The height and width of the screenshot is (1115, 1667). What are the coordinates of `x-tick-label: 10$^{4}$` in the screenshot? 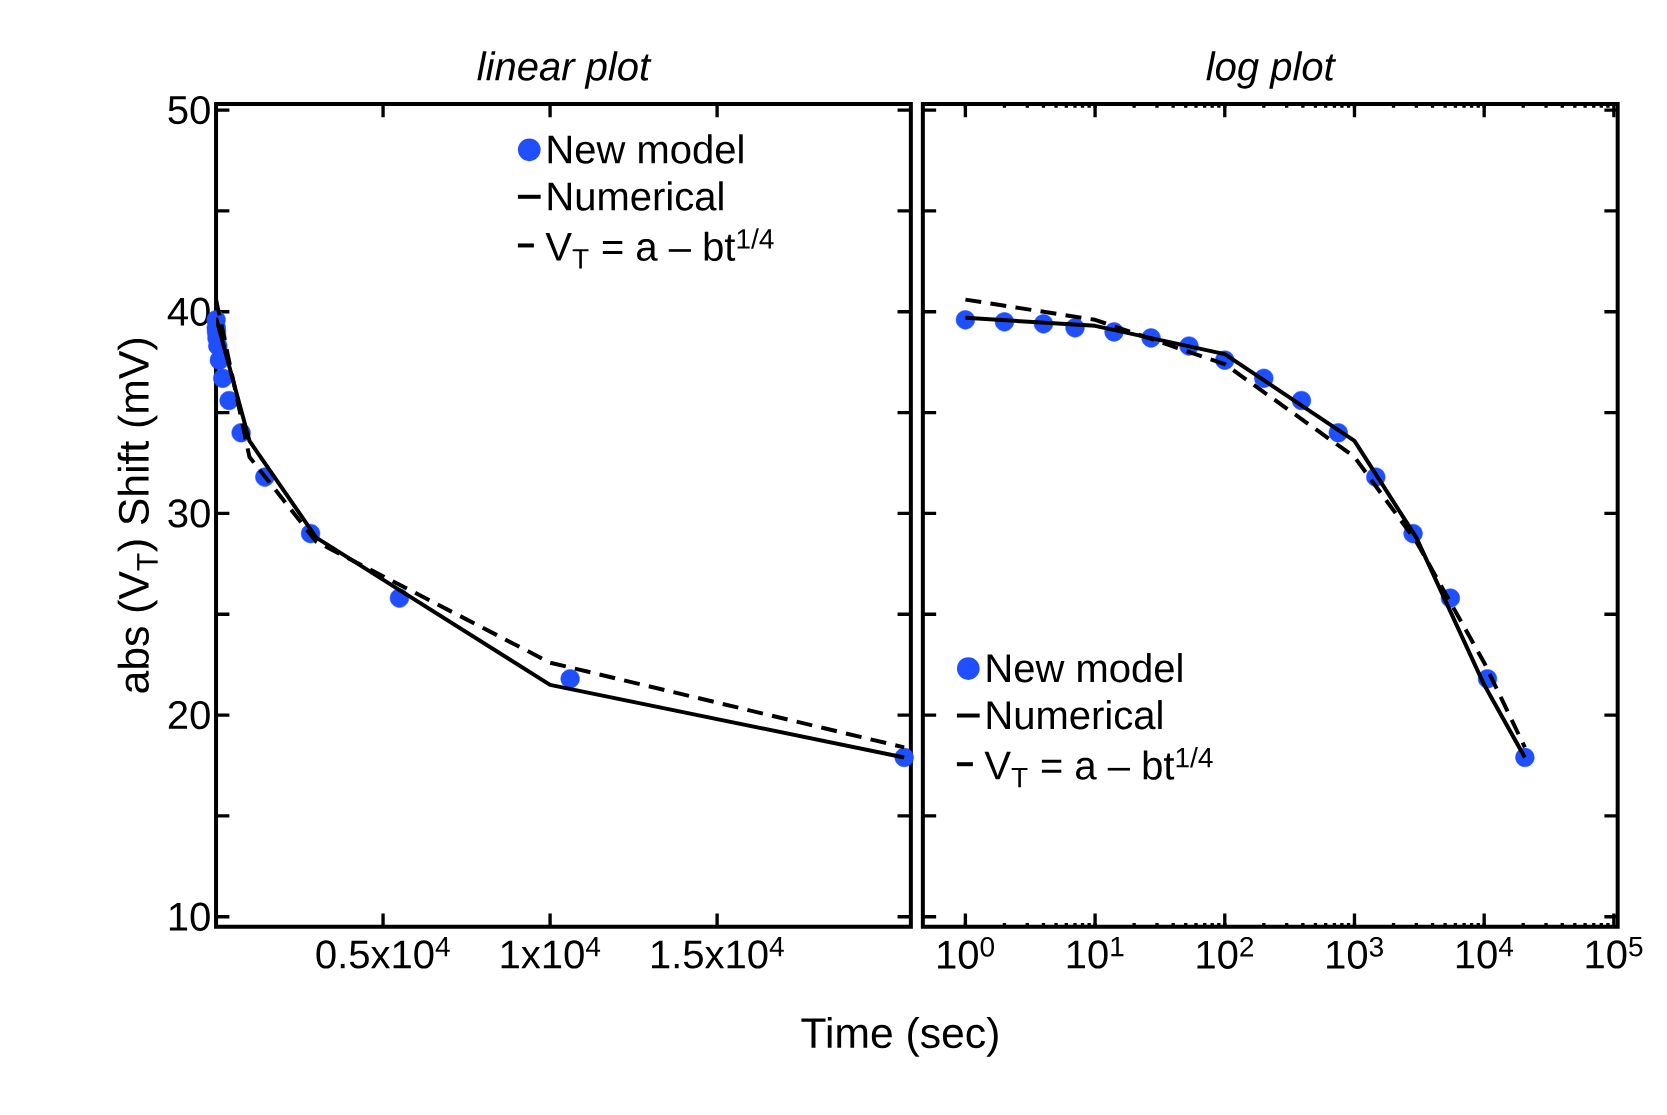 It's located at (1485, 952).